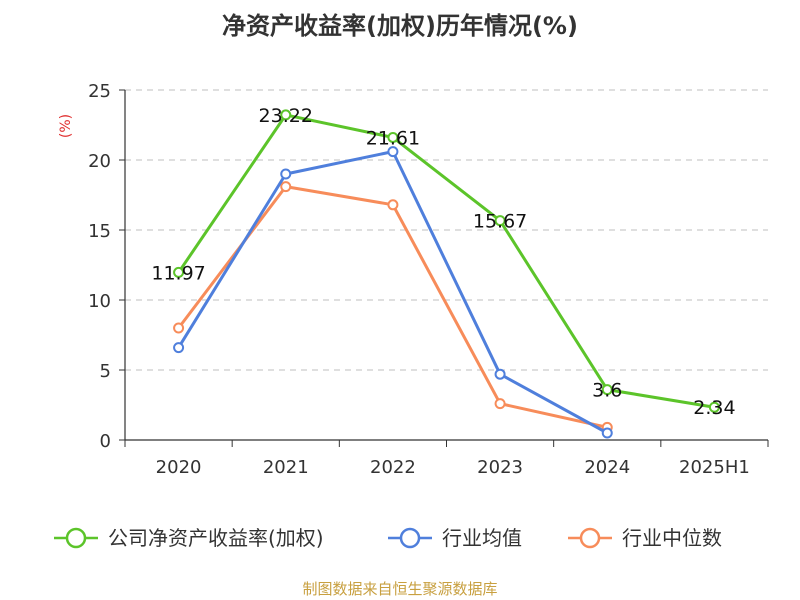  What do you see at coordinates (714, 467) in the screenshot?
I see `x-tick-label: 2025H1` at bounding box center [714, 467].